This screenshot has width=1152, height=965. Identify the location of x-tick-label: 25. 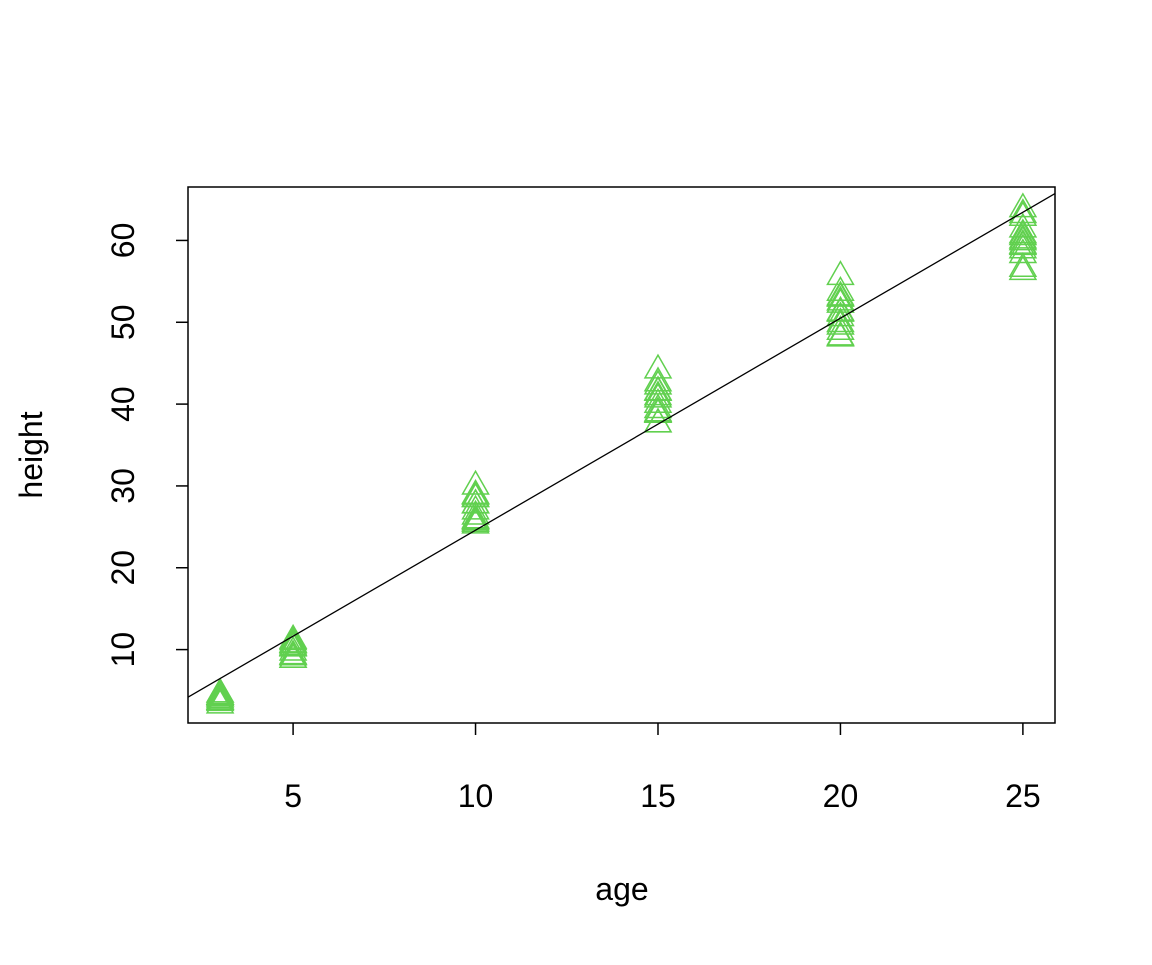
(1023, 796).